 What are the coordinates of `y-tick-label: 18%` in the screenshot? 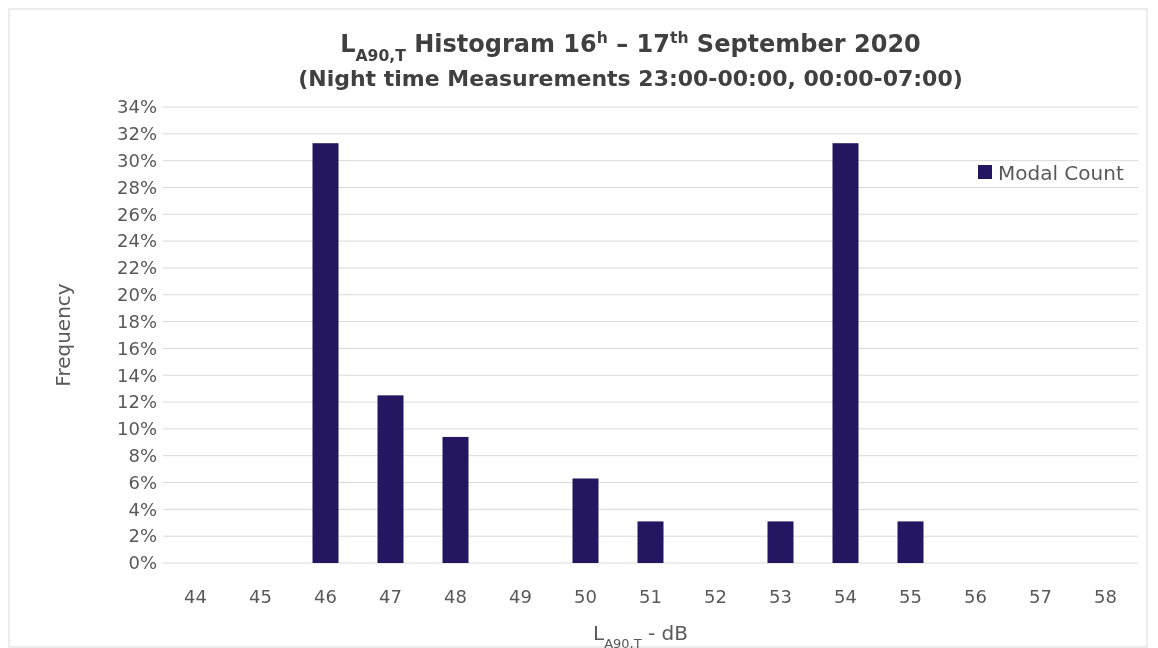 It's located at (136, 321).